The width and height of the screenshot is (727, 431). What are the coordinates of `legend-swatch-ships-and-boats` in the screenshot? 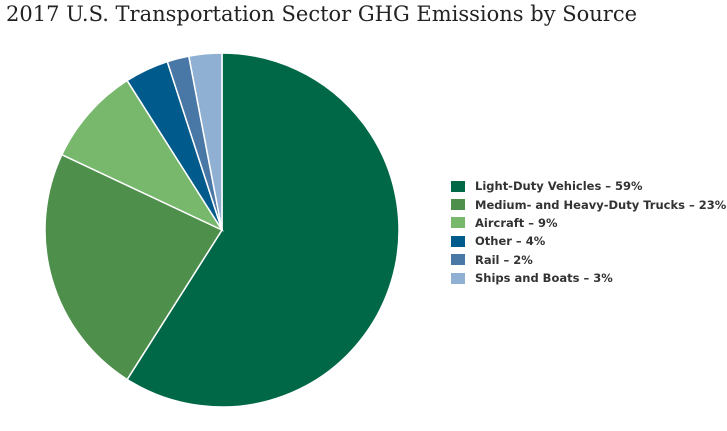 It's located at (458, 278).